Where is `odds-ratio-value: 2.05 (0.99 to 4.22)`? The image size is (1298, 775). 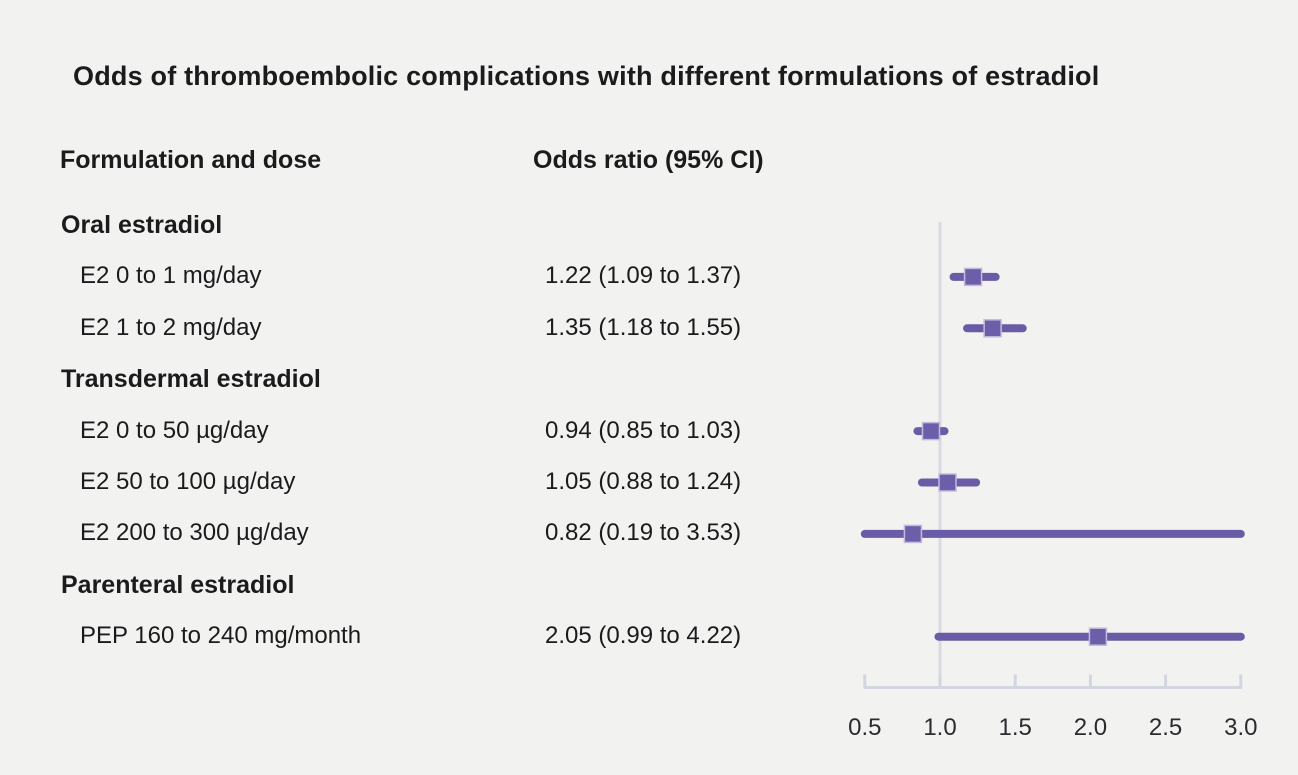 odds-ratio-value: 2.05 (0.99 to 4.22) is located at coordinates (643, 636).